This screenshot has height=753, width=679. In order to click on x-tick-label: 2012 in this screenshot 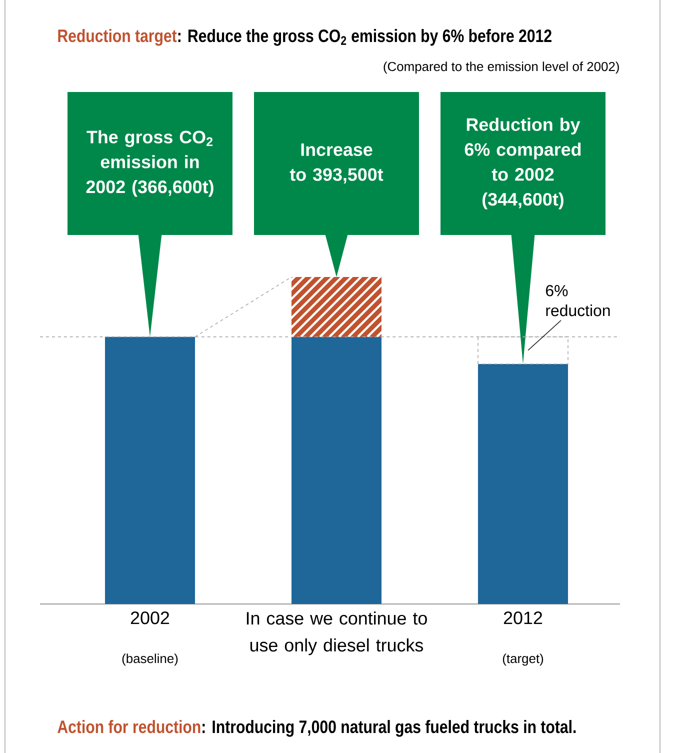, I will do `click(523, 618)`.